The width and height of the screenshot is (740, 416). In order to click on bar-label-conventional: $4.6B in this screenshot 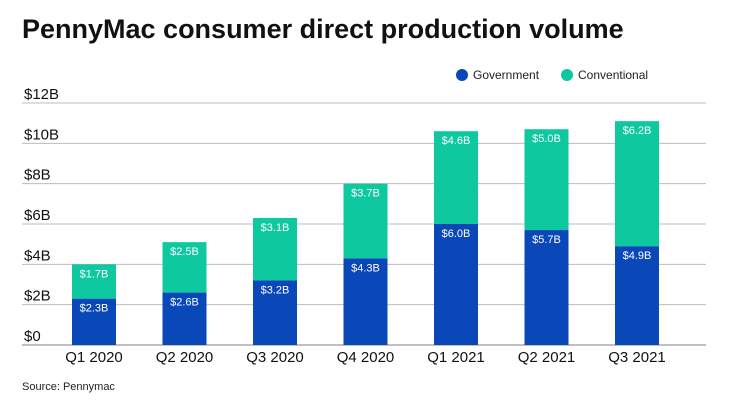, I will do `click(456, 141)`.